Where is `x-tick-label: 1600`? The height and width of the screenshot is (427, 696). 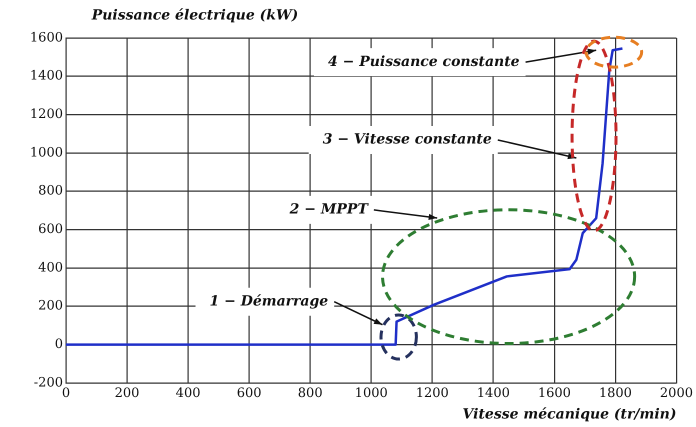
x-tick-label: 1600 is located at coordinates (554, 394).